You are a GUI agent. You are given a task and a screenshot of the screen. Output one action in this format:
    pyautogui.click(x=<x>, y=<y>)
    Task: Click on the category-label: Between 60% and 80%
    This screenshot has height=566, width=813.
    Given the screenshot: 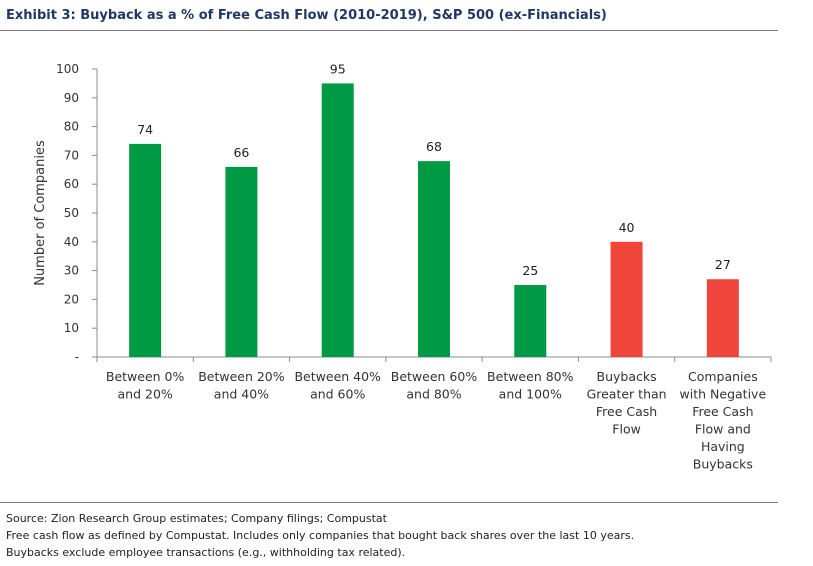 What is the action you would take?
    pyautogui.click(x=434, y=385)
    